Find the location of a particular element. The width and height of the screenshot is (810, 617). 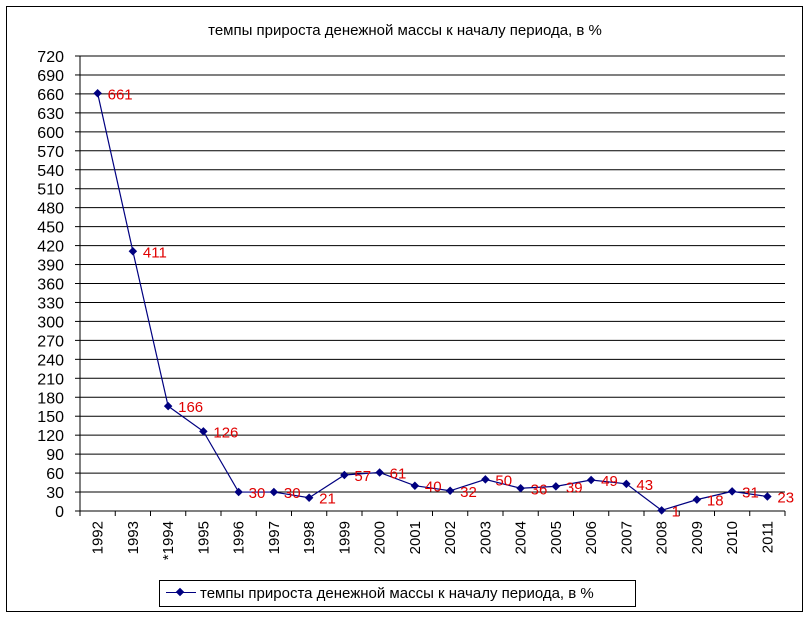

data-label: 50 is located at coordinates (503, 480).